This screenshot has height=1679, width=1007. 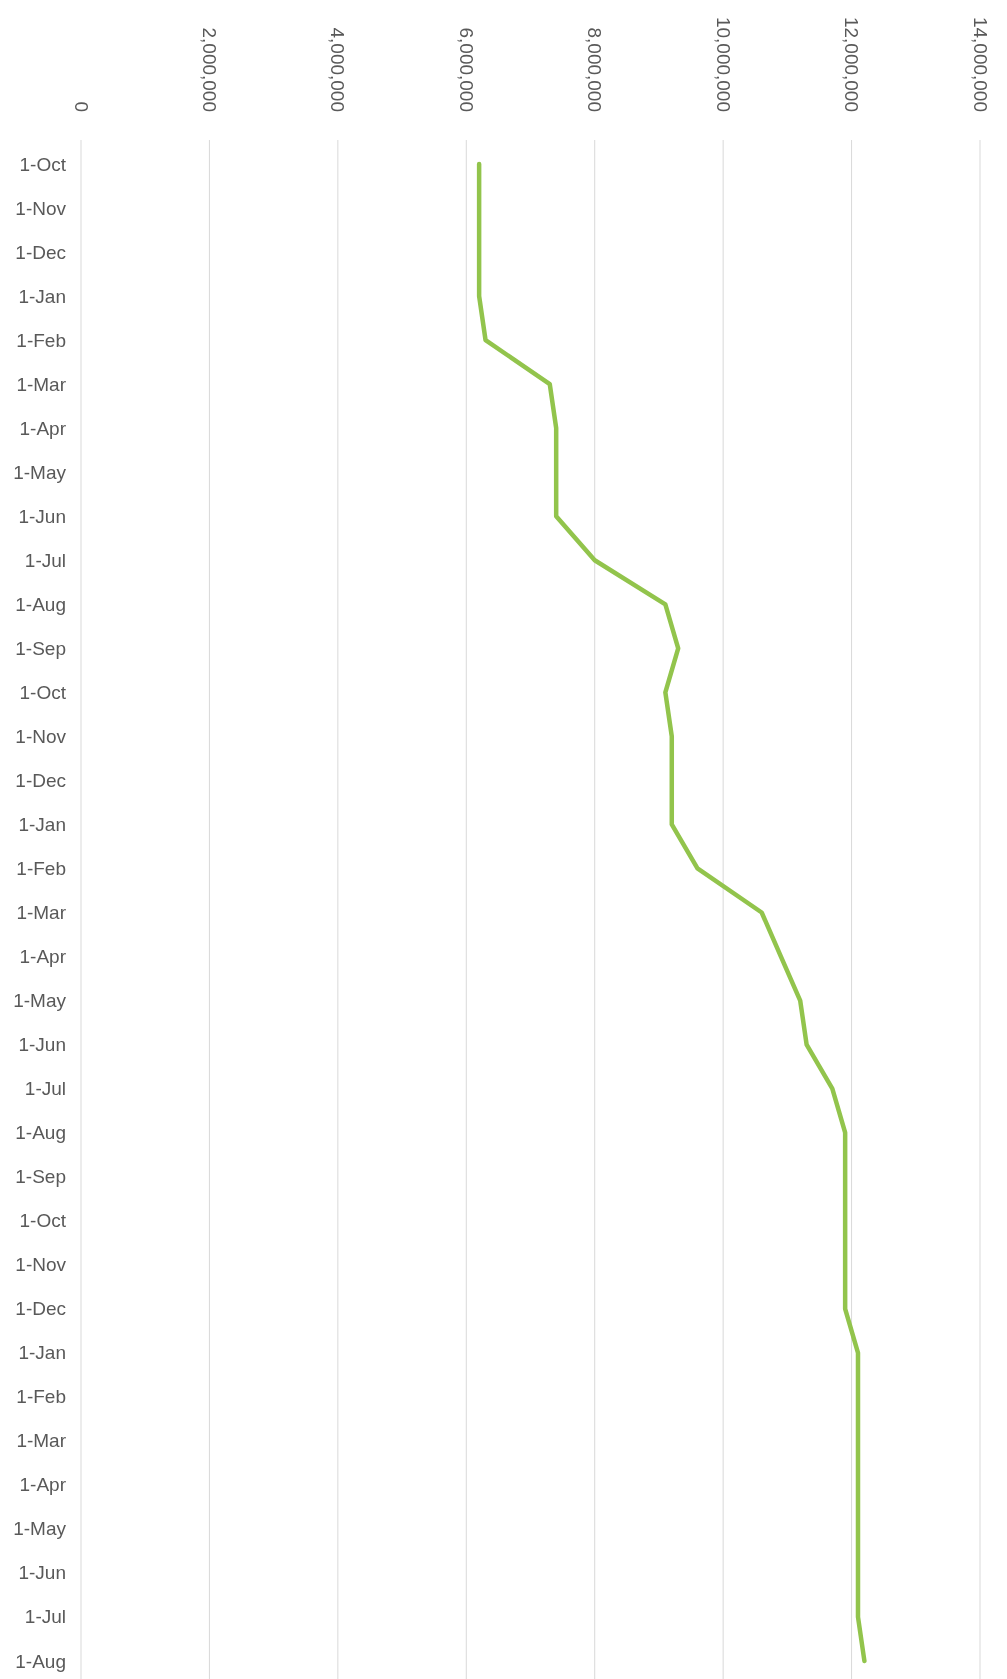 I want to click on x-tick-label: 4,000,000, so click(x=338, y=69).